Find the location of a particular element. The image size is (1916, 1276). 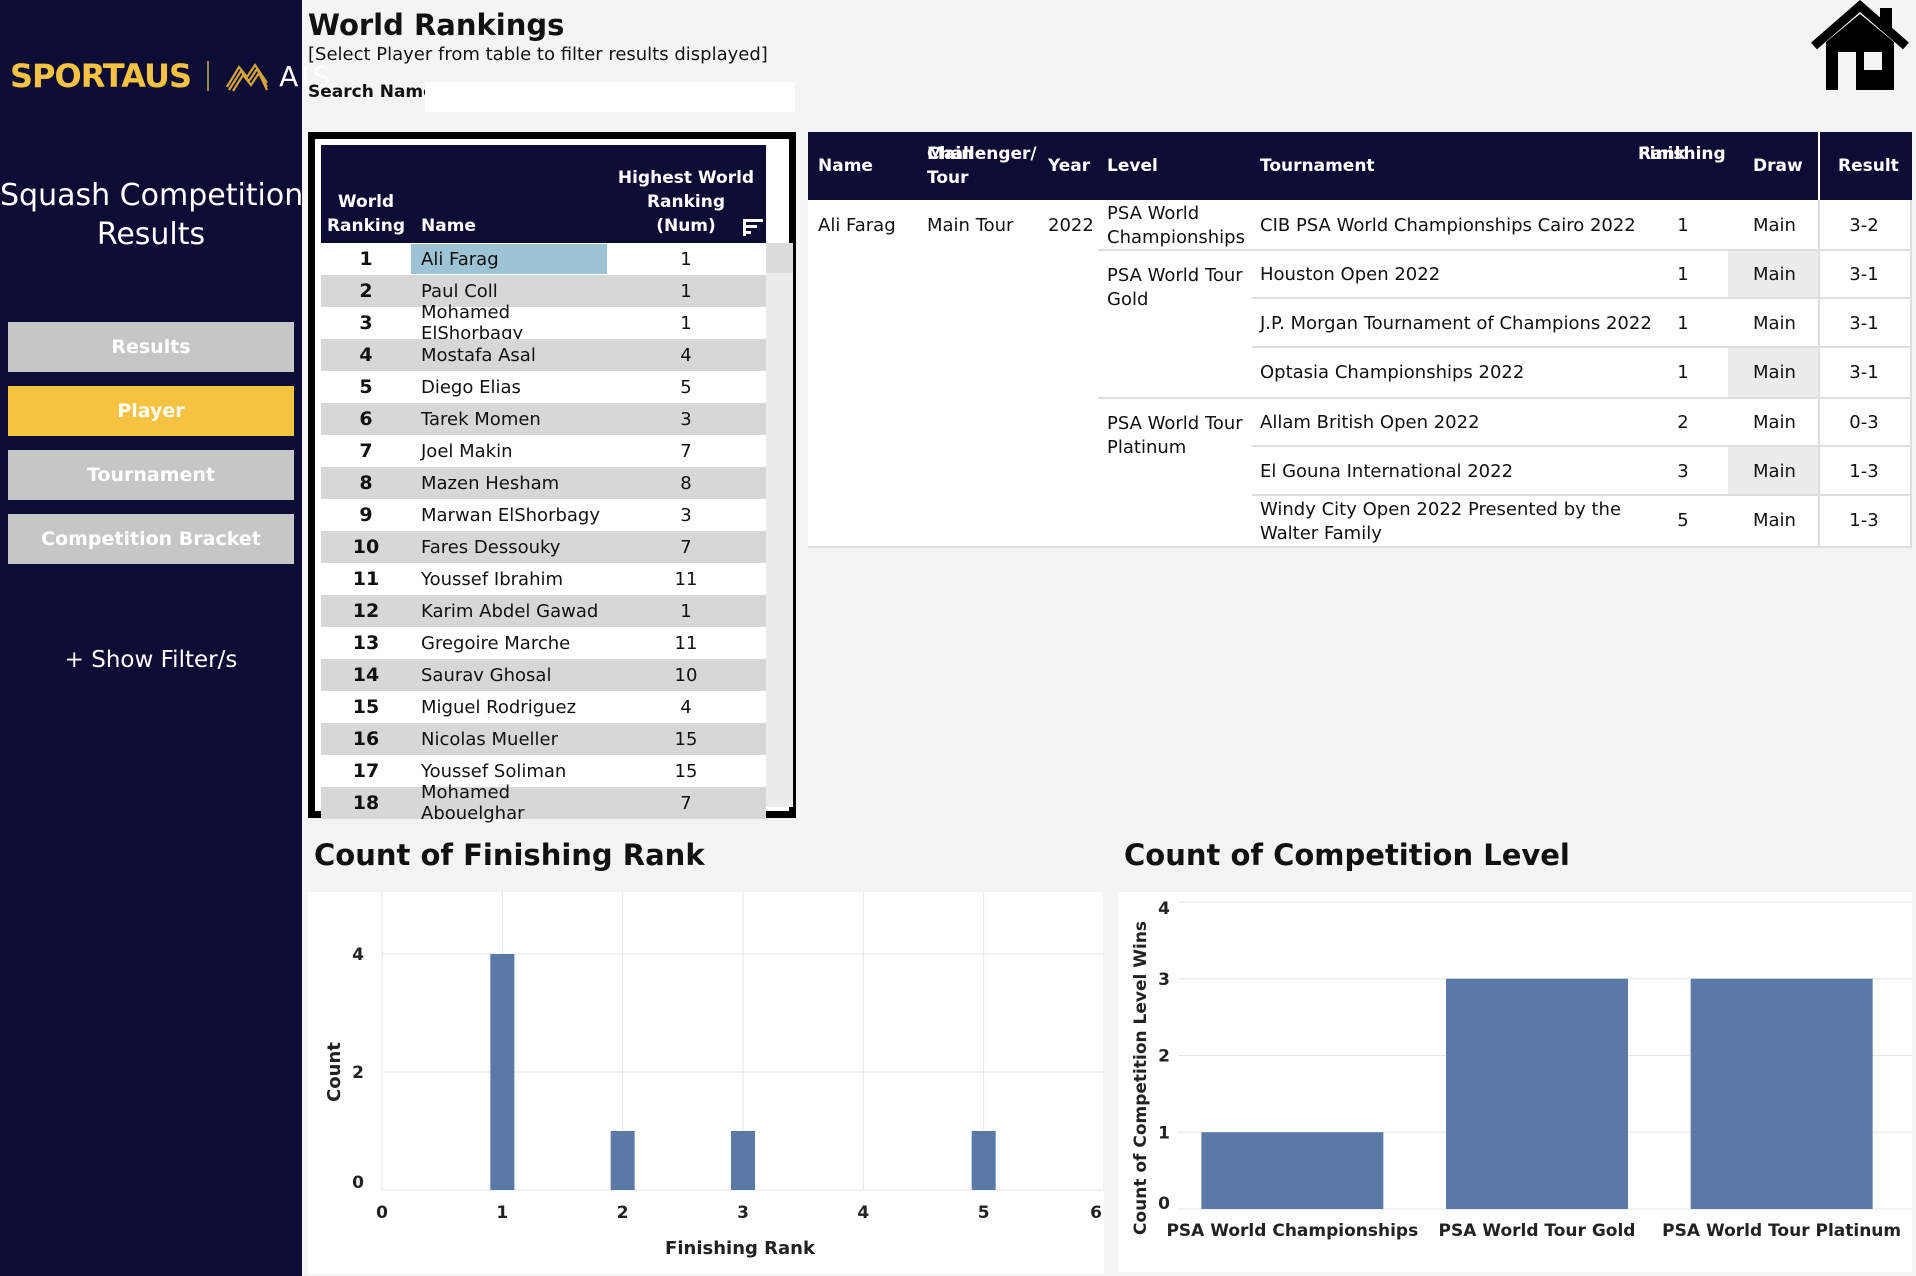

result-year: 2022 is located at coordinates (1071, 225).